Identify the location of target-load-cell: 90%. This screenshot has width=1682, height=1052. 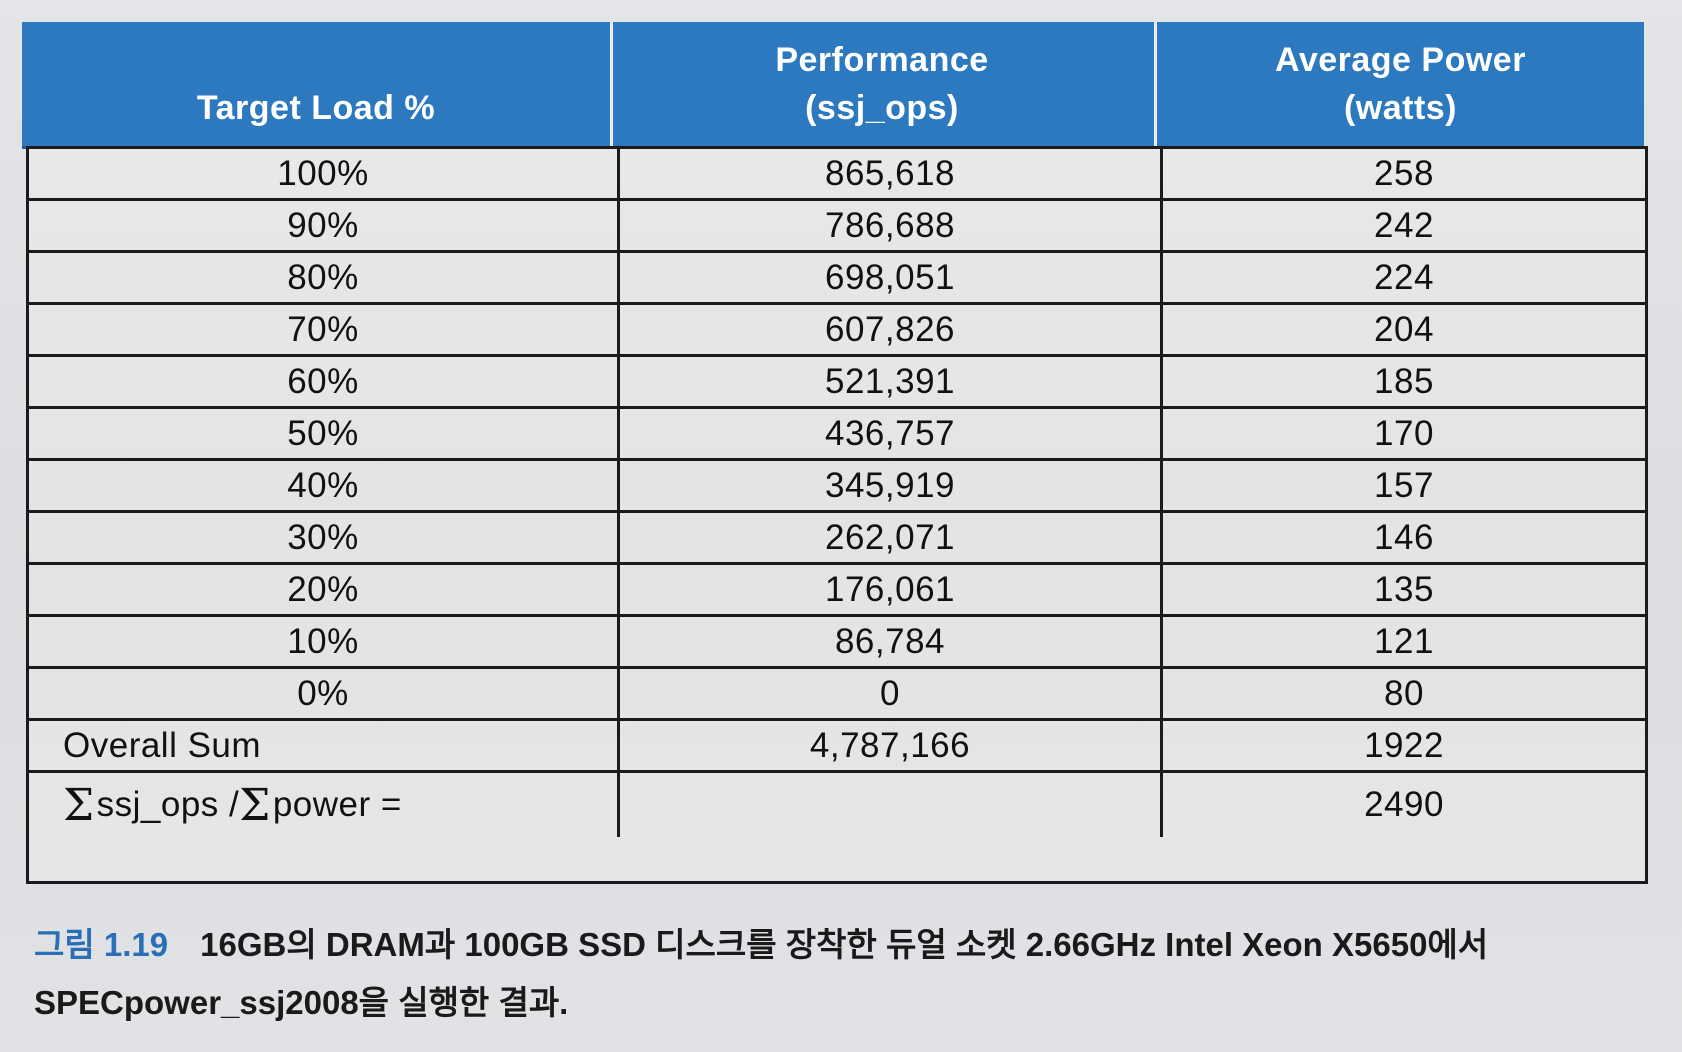
(324, 225).